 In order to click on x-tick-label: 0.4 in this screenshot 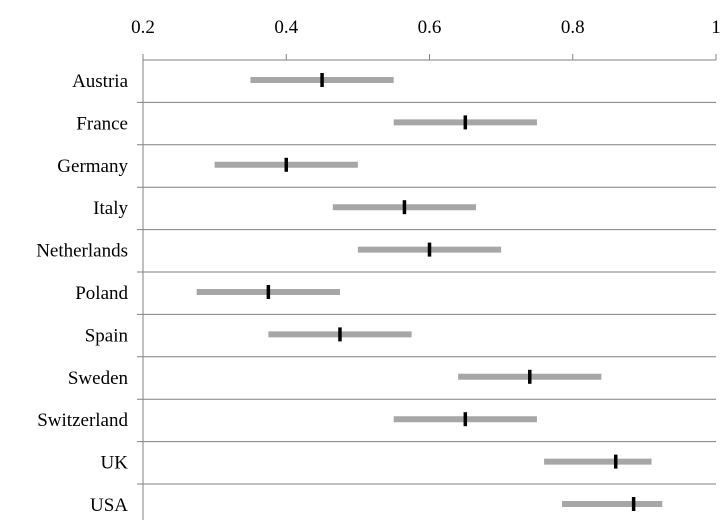, I will do `click(286, 27)`.